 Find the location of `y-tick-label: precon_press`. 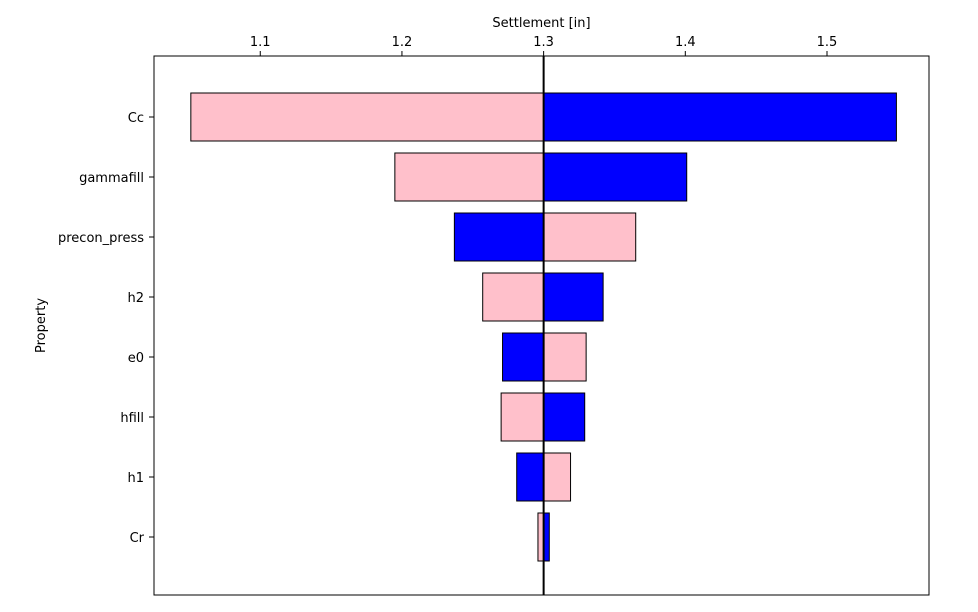

y-tick-label: precon_press is located at coordinates (101, 238).